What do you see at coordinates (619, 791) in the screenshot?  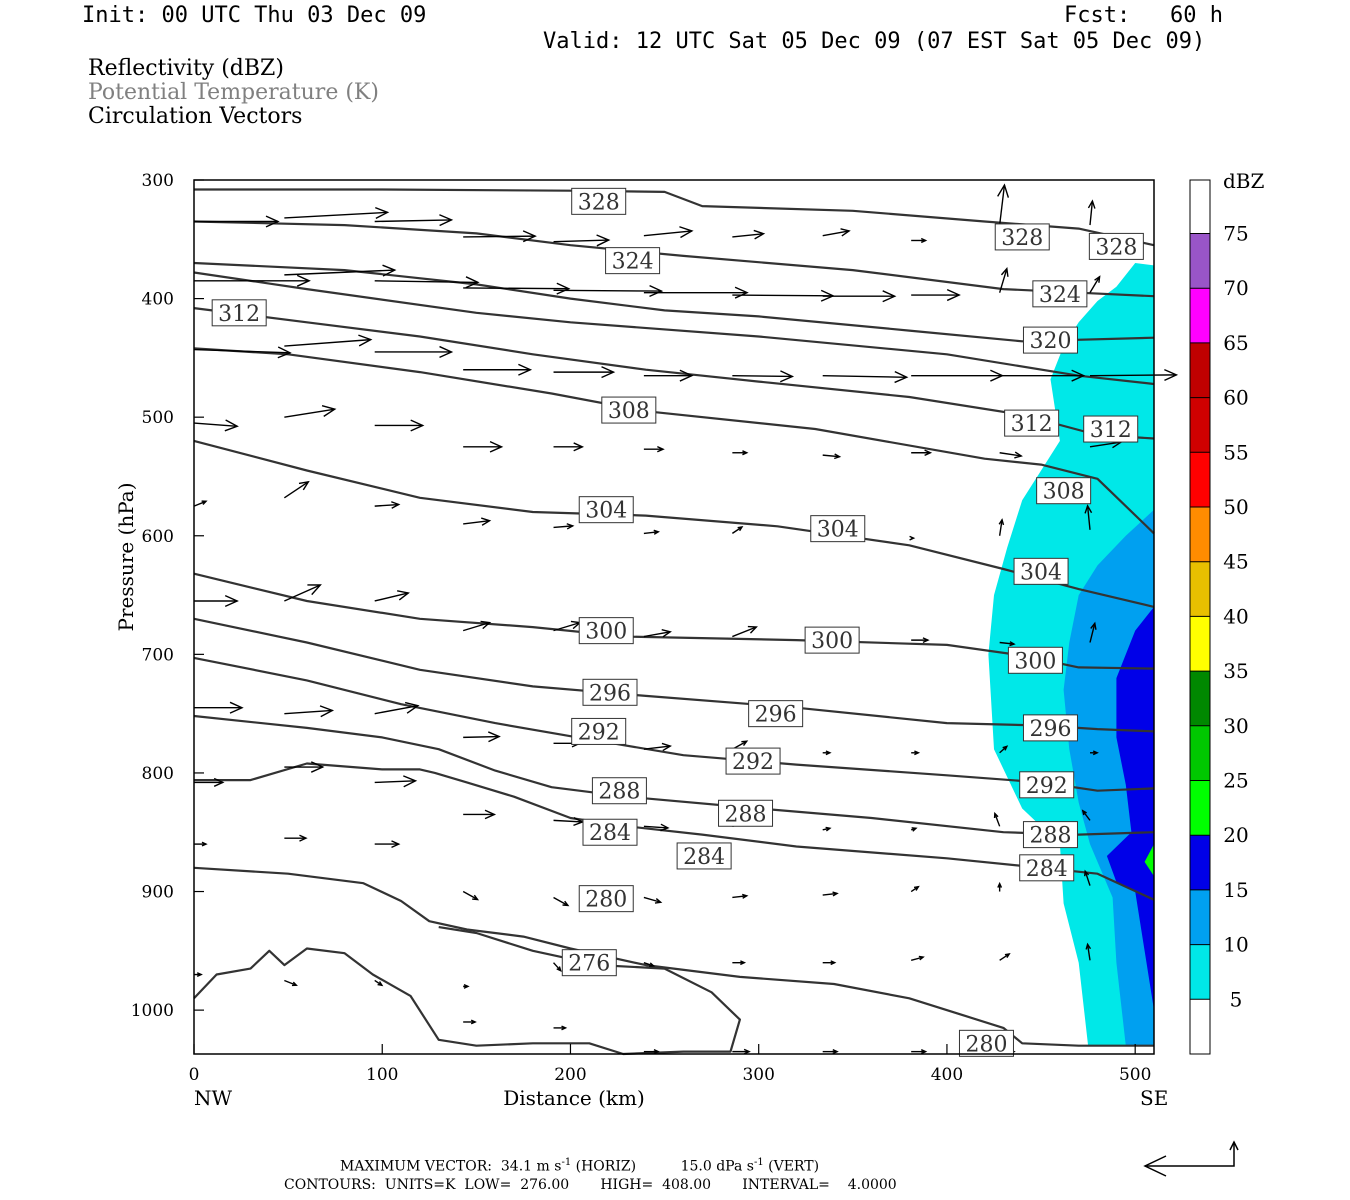 I see `contour-label-288: 288` at bounding box center [619, 791].